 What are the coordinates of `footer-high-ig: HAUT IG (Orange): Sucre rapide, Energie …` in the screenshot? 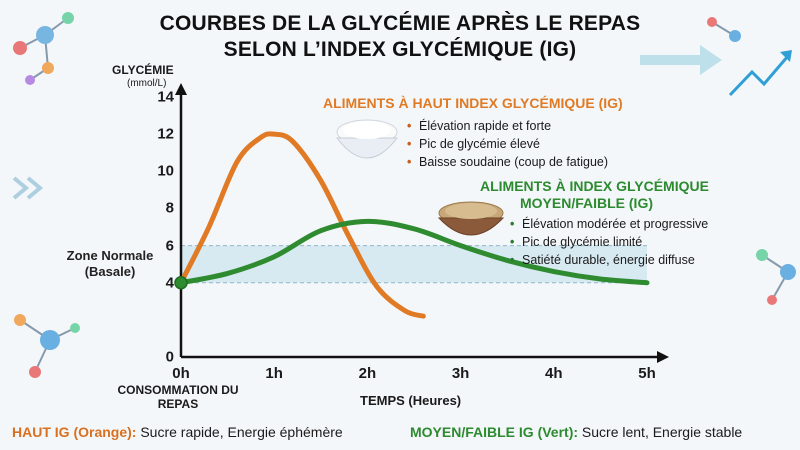 It's located at (177, 432).